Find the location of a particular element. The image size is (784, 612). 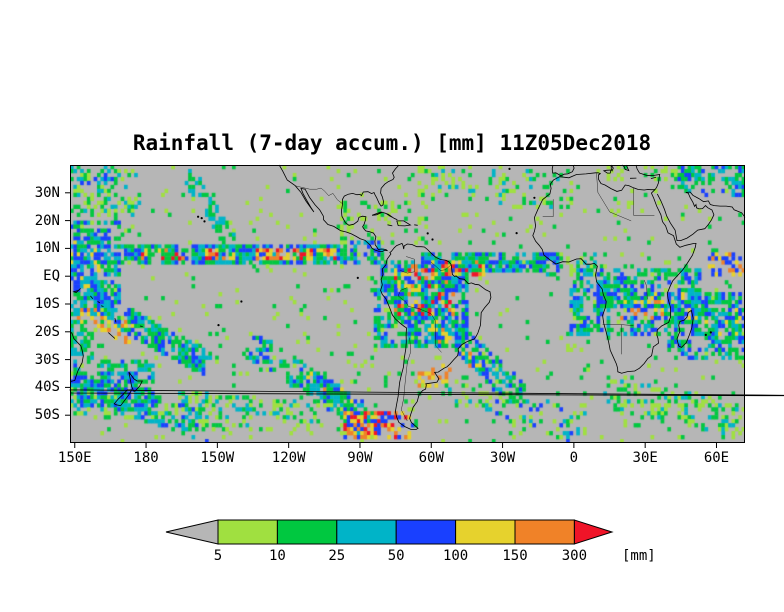

border-us-mexico is located at coordinates (319, 195).